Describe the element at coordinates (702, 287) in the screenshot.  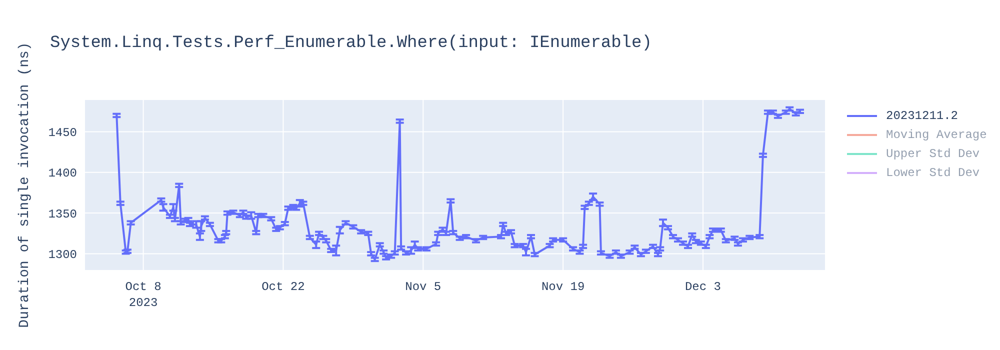
I see `x-tick-label: Dec 3` at that location.